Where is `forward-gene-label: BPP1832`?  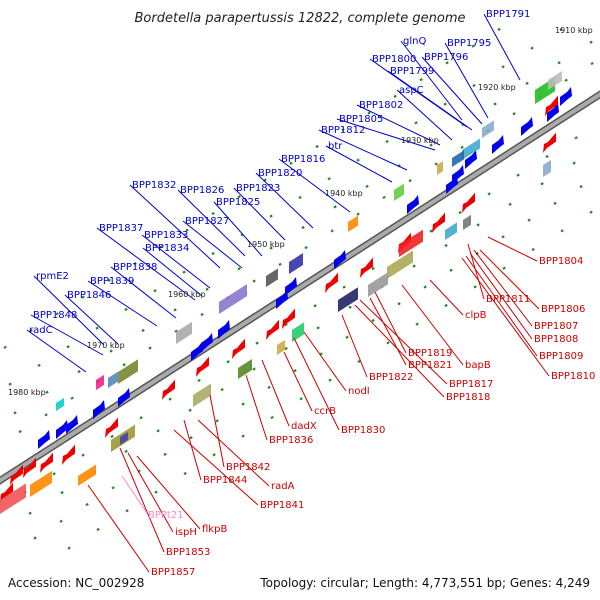
forward-gene-label: BPP1832 is located at coordinates (154, 185).